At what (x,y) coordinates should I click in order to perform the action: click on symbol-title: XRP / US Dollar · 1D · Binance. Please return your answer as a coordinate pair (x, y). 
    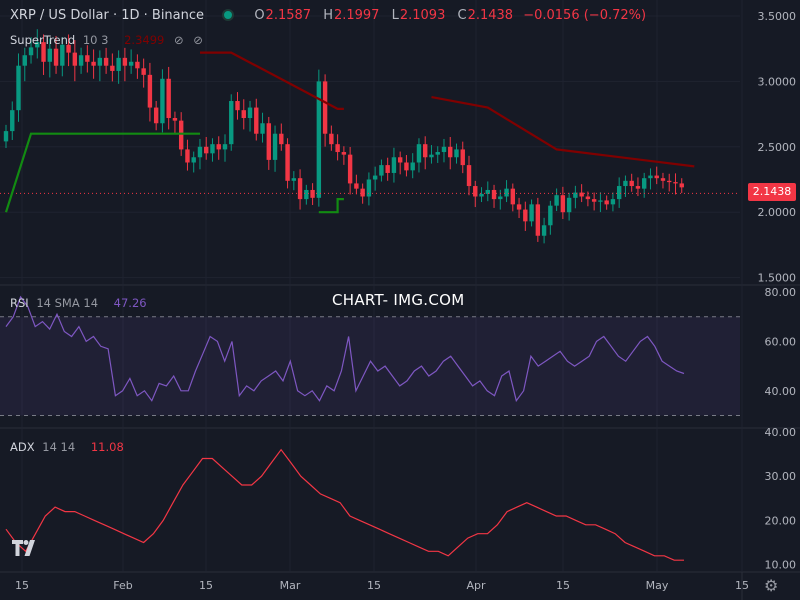
    Looking at the image, I should click on (107, 15).